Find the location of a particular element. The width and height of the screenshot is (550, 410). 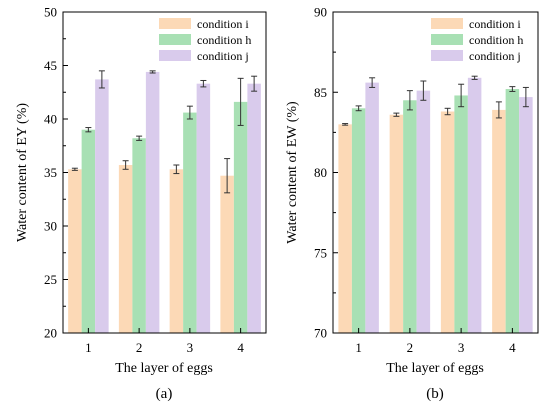

panel-label: (a) is located at coordinates (164, 394).